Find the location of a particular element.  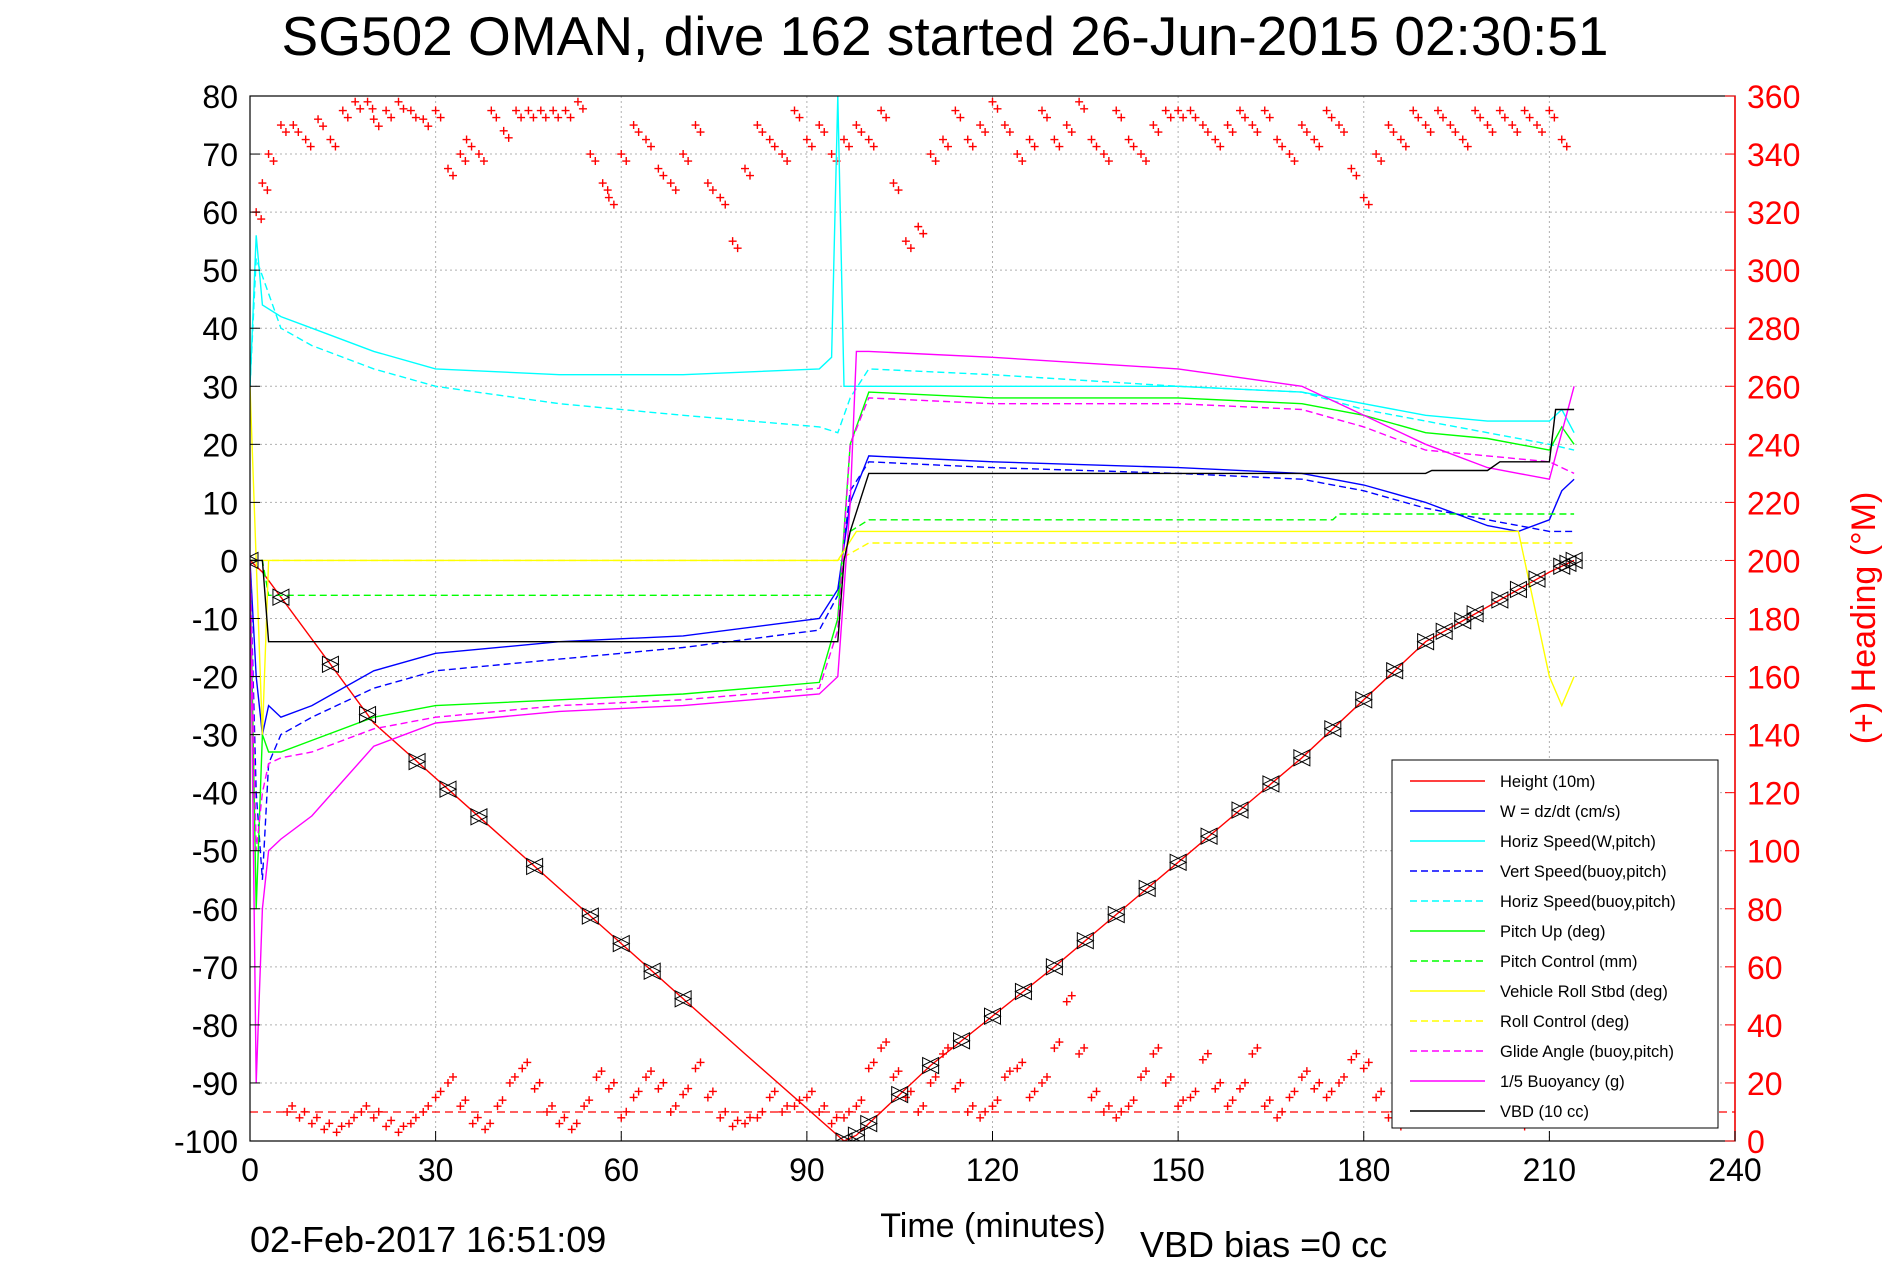

x-axis-ticks: 0 30 60 90 120 150 180 210 240 is located at coordinates (1001, 1159).